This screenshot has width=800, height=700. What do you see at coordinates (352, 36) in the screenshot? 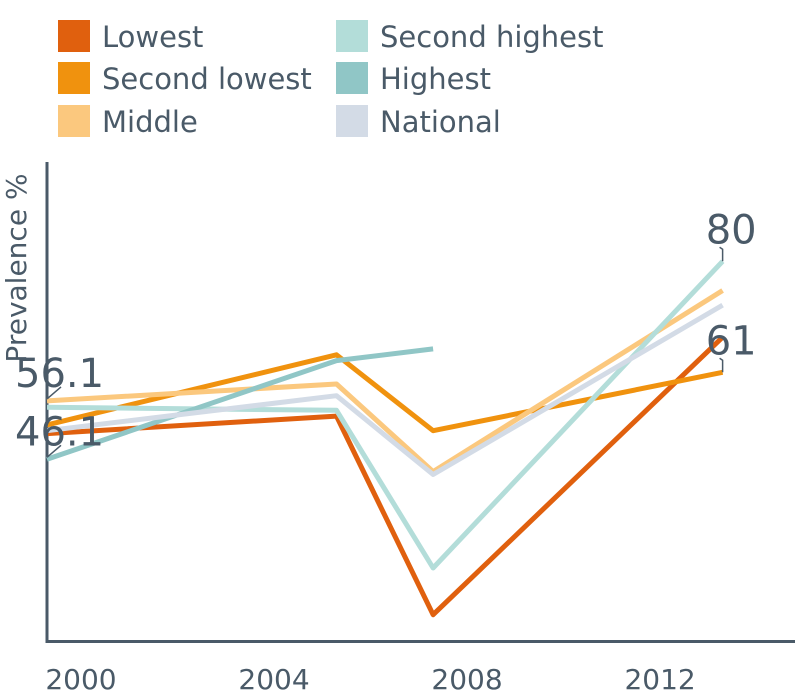
I see `legend-swatch-second-highest` at bounding box center [352, 36].